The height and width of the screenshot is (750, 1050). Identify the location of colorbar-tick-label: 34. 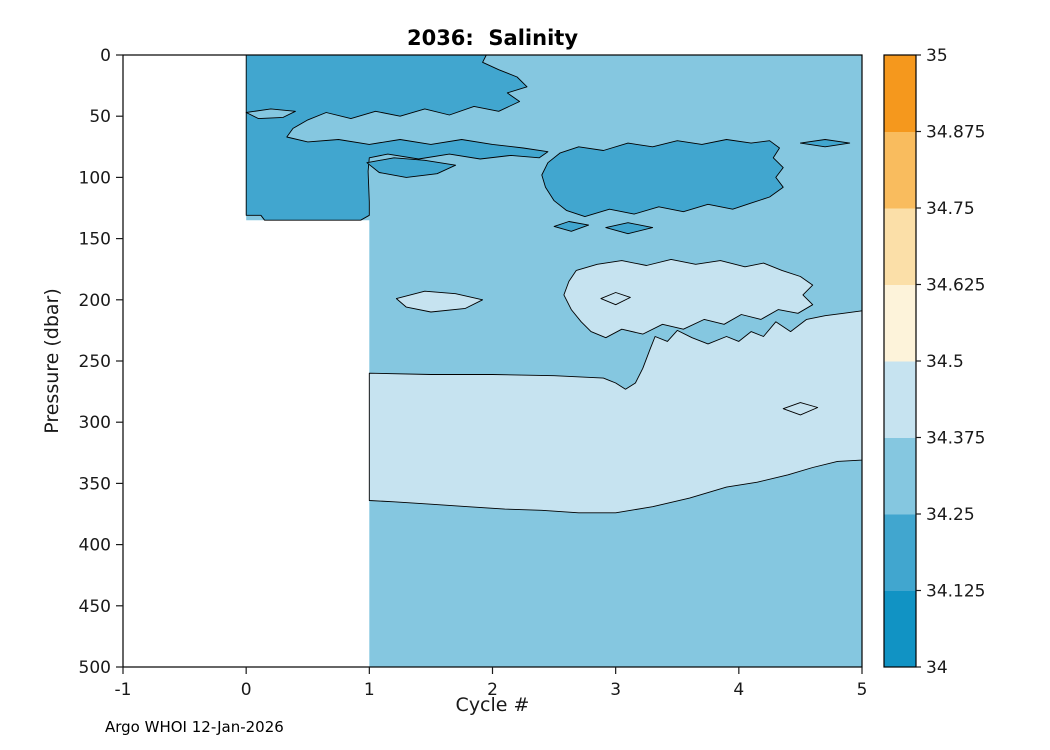
(937, 668).